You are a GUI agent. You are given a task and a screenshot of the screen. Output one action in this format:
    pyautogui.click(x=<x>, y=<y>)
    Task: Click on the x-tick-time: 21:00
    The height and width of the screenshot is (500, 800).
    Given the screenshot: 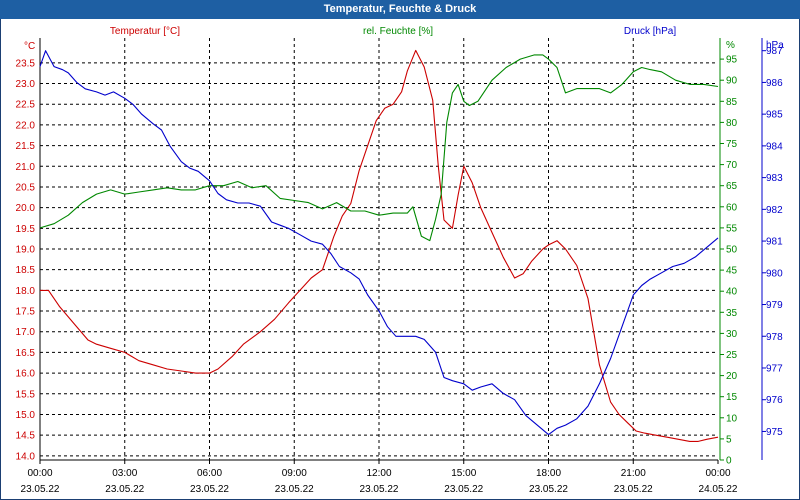 What is the action you would take?
    pyautogui.click(x=633, y=473)
    